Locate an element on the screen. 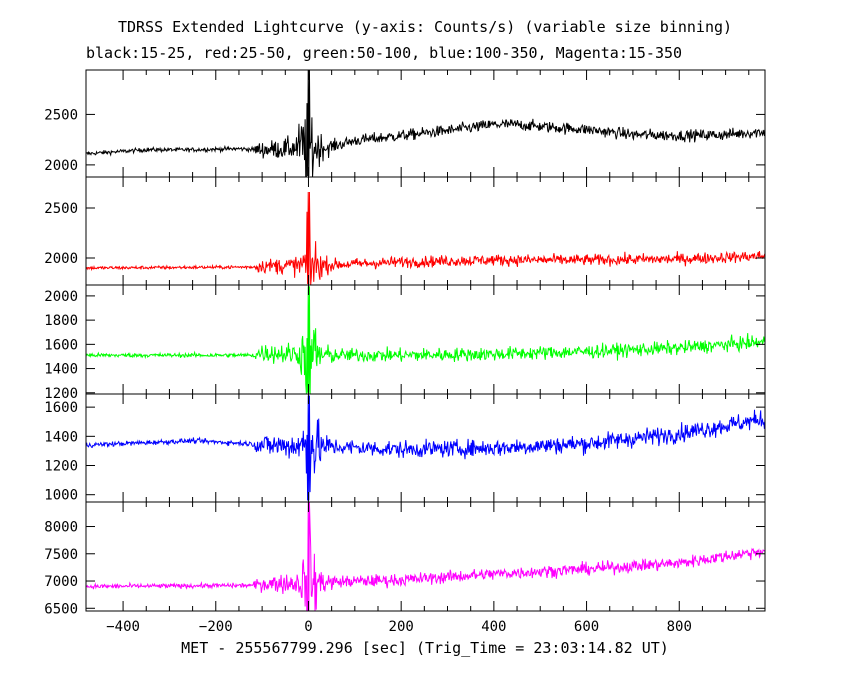 This screenshot has width=850, height=680. x-tick-label: 800 is located at coordinates (679, 627).